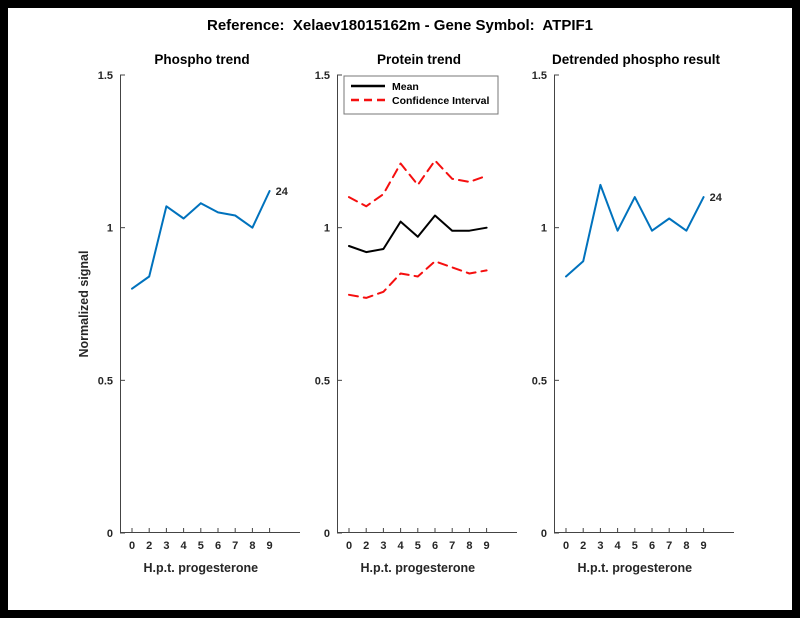 This screenshot has width=800, height=618. I want to click on phospho-line, so click(201, 240).